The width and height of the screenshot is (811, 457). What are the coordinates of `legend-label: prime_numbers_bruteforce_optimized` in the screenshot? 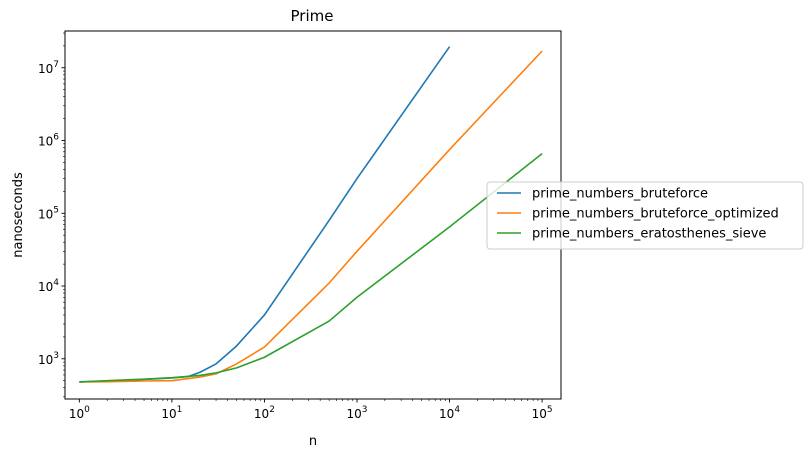 It's located at (655, 214).